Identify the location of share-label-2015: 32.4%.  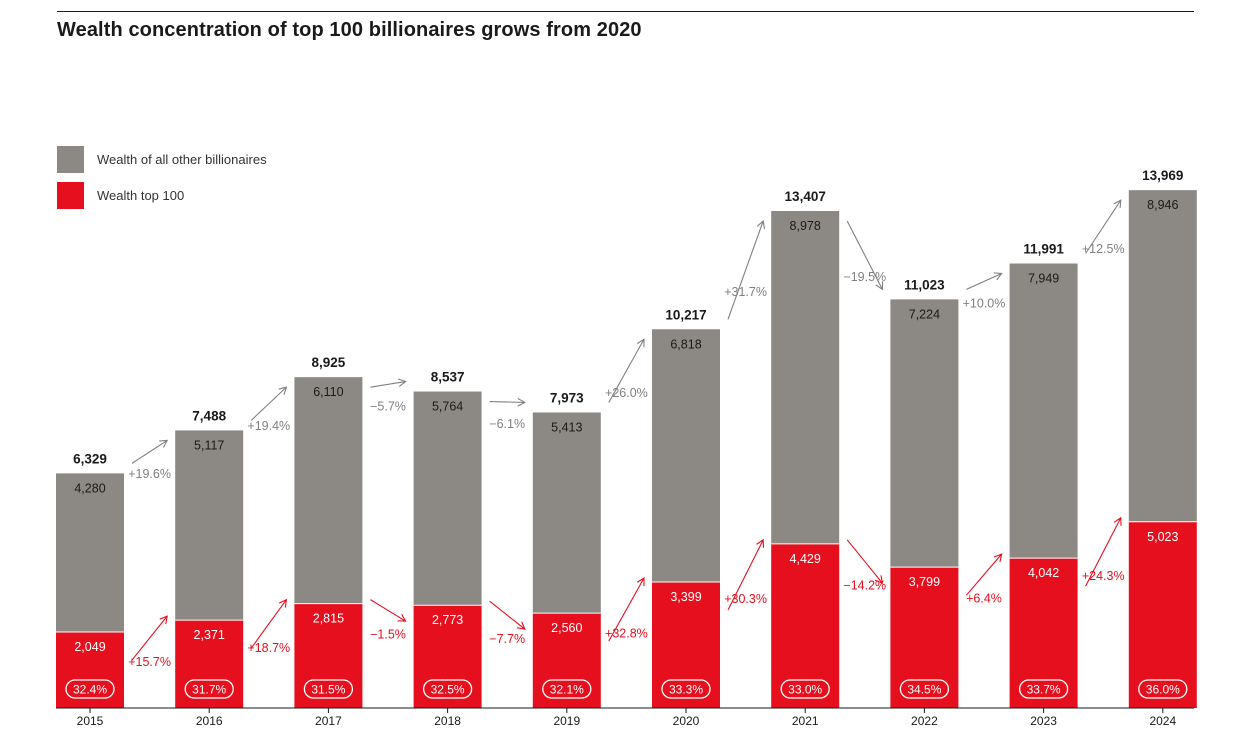
(90, 690).